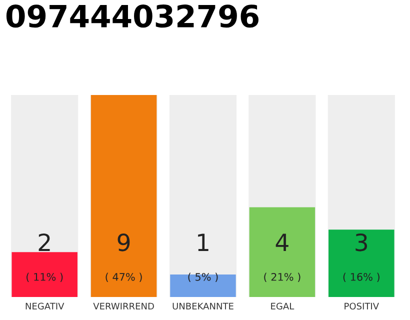 The image size is (410, 320). Describe the element at coordinates (132, 16) in the screenshot. I see `chart-title: 097444032796` at that location.